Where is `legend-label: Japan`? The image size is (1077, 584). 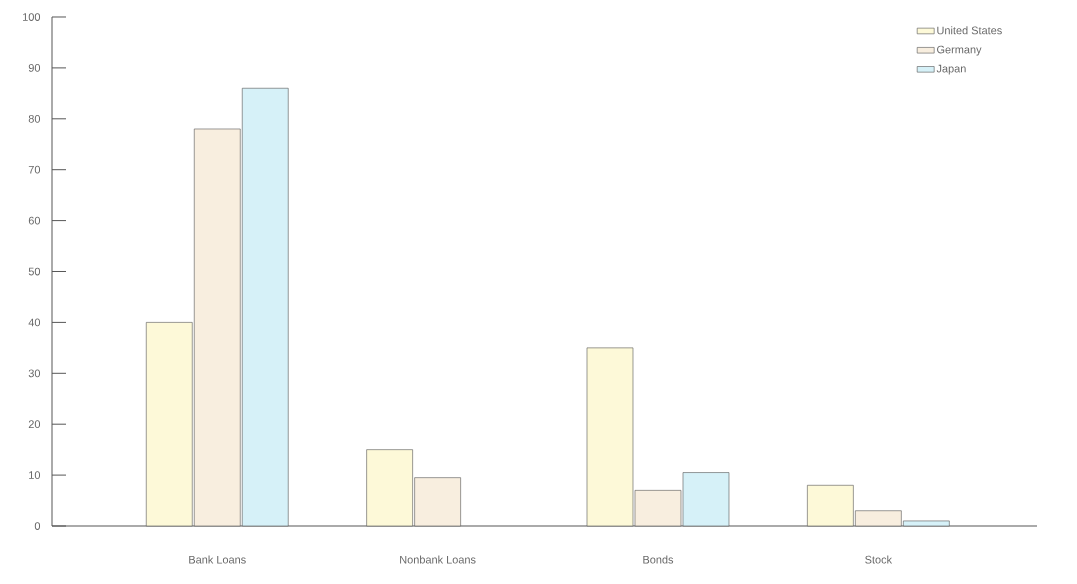 legend-label: Japan is located at coordinates (951, 69).